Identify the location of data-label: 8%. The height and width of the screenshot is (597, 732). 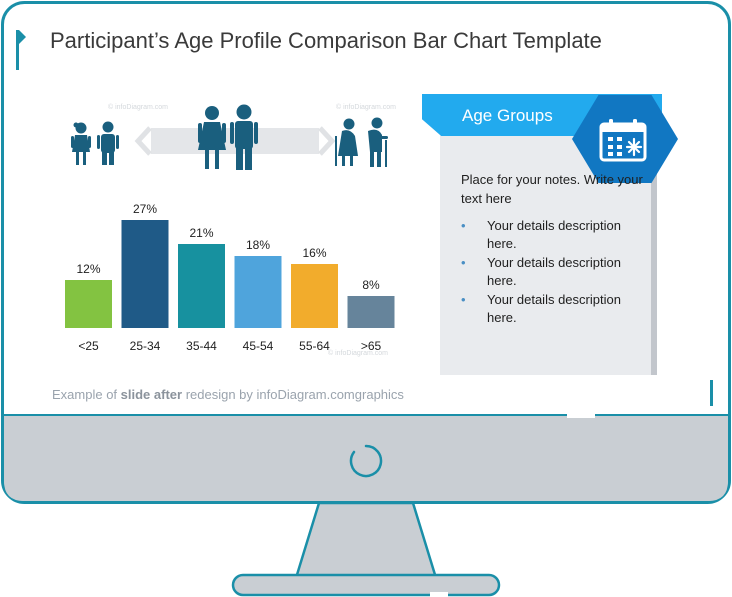
(371, 285).